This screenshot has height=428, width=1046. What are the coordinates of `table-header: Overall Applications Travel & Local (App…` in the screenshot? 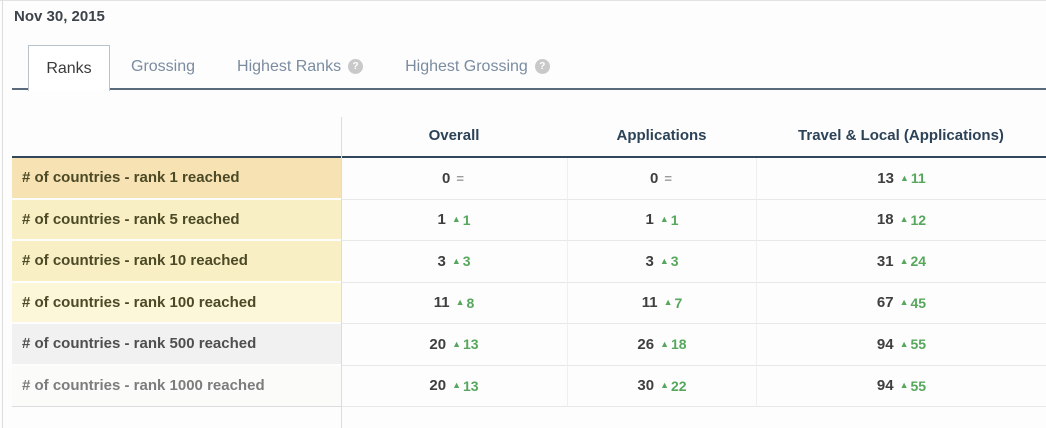 It's located at (529, 136).